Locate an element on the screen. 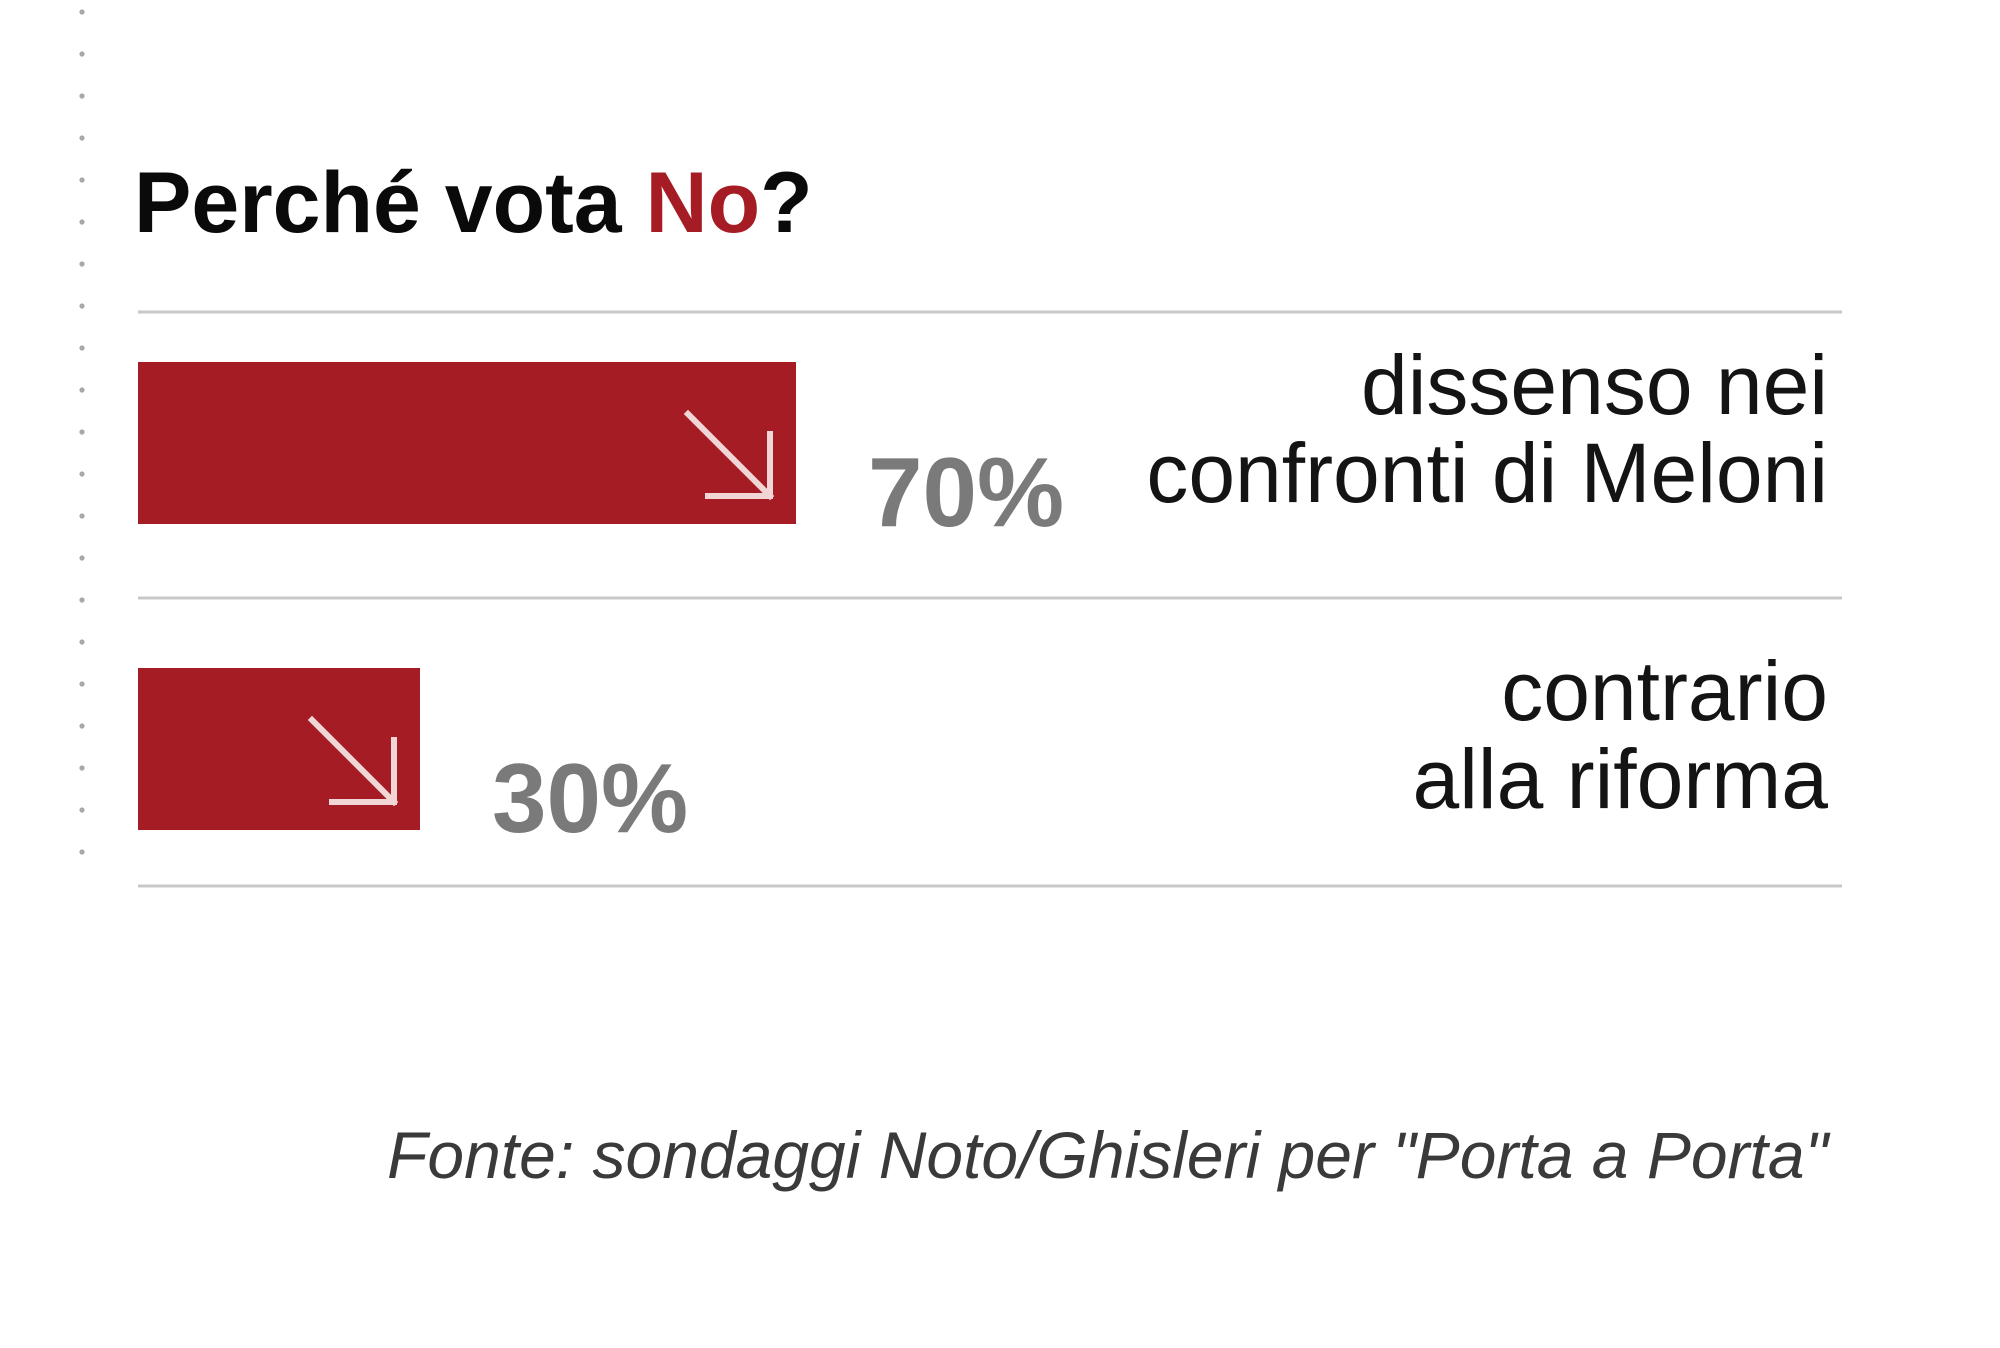 Image resolution: width=2000 pixels, height=1348 pixels. dotted-margin-line is located at coordinates (82, 432).